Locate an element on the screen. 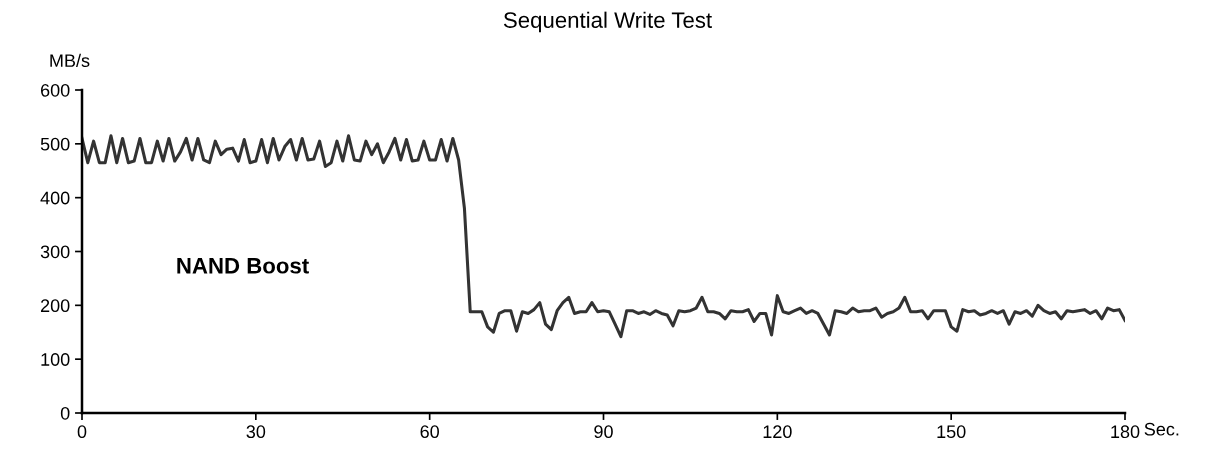 The width and height of the screenshot is (1215, 455). x-tick-label: 150 is located at coordinates (951, 432).